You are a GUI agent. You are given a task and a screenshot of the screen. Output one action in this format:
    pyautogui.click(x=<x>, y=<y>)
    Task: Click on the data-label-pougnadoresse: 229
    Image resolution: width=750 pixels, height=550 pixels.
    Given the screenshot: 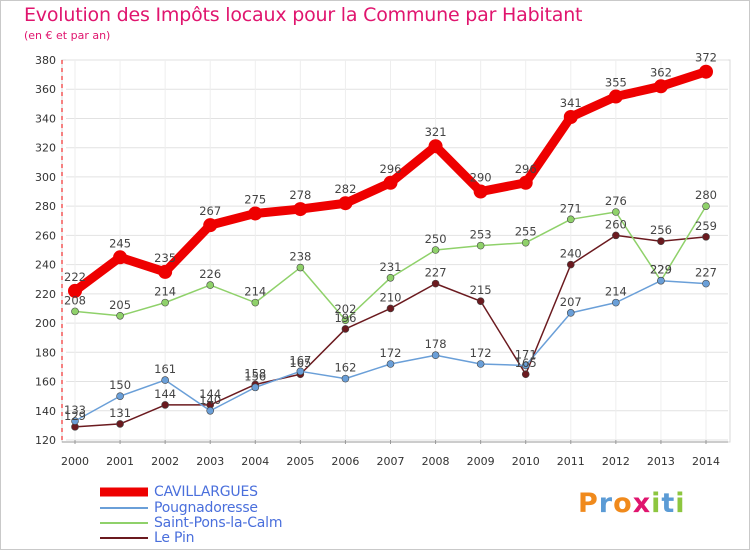 What is the action you would take?
    pyautogui.click(x=661, y=270)
    